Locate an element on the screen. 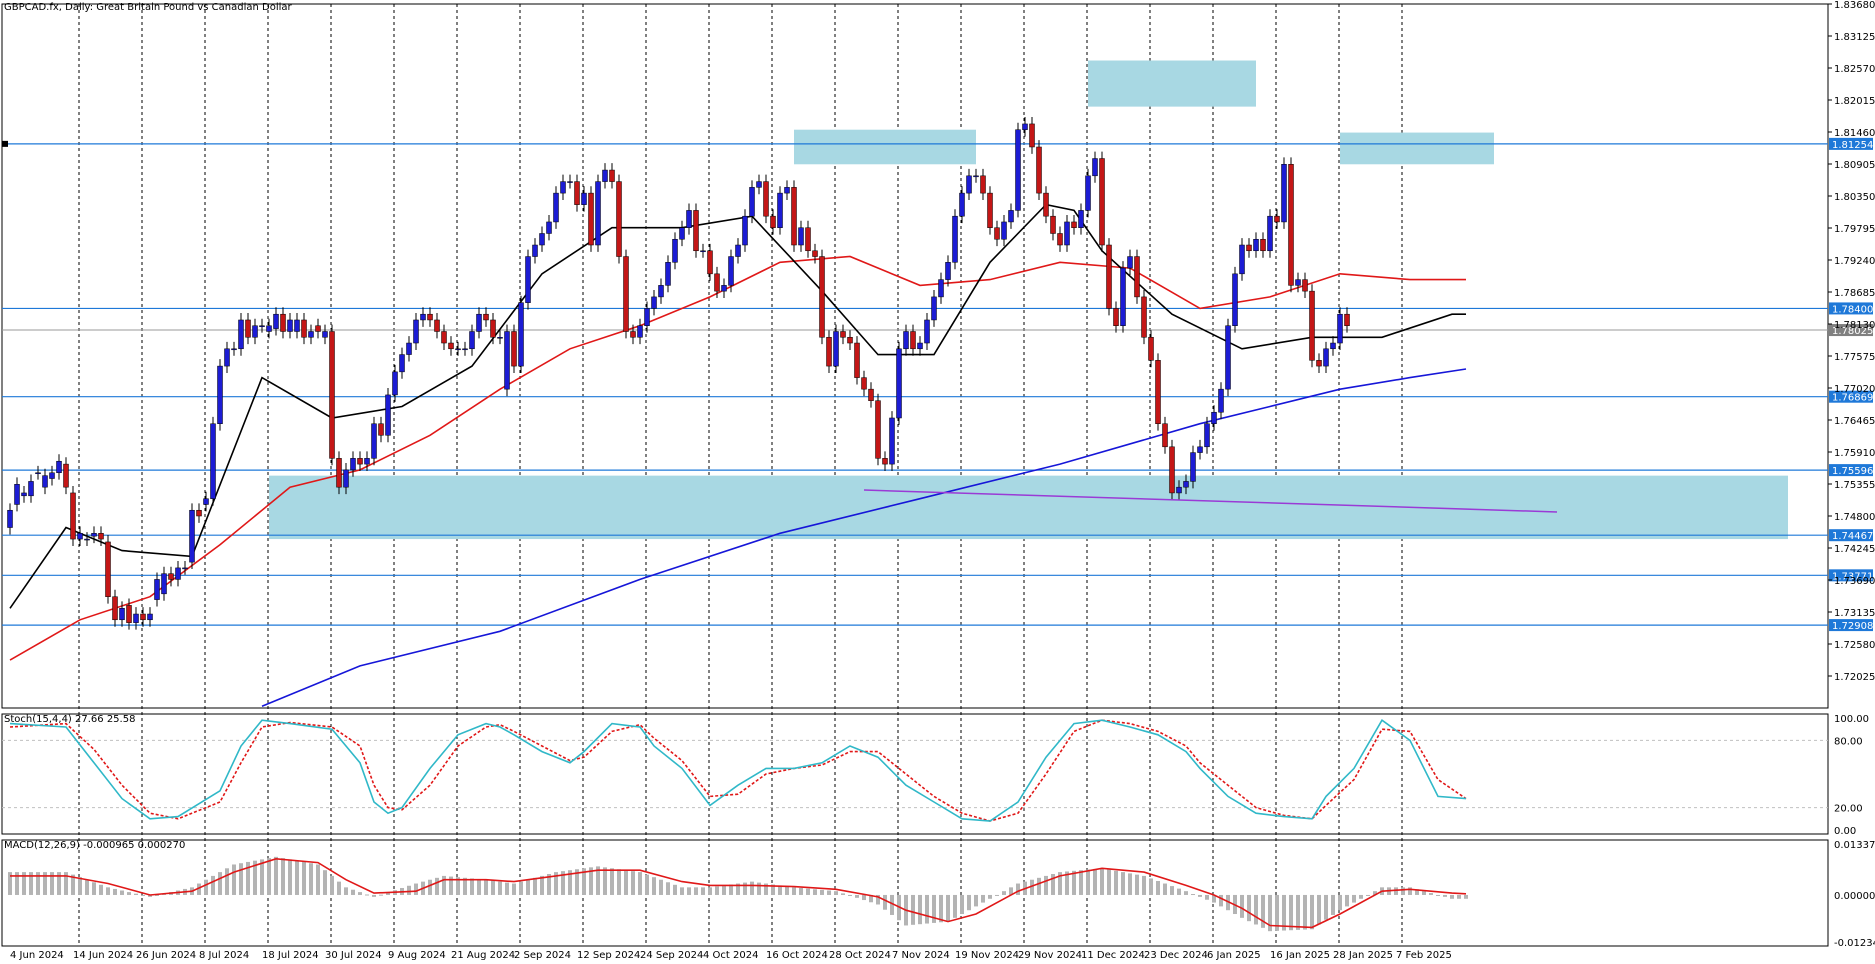 The width and height of the screenshot is (1875, 964). level-tag-label: 1.74467 is located at coordinates (1852, 536).